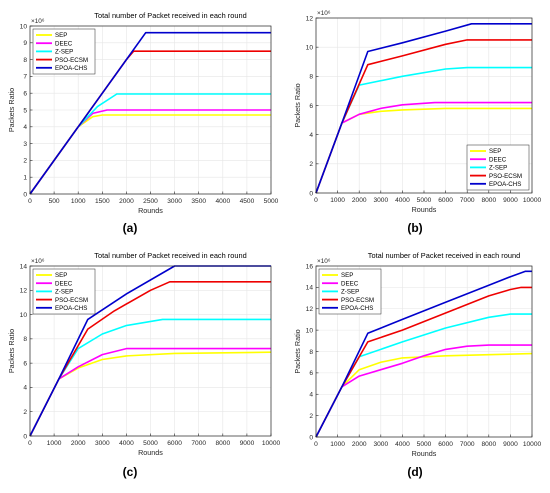 The height and width of the screenshot is (493, 550). What do you see at coordinates (25, 43) in the screenshot?
I see `y-tick-label: 9` at bounding box center [25, 43].